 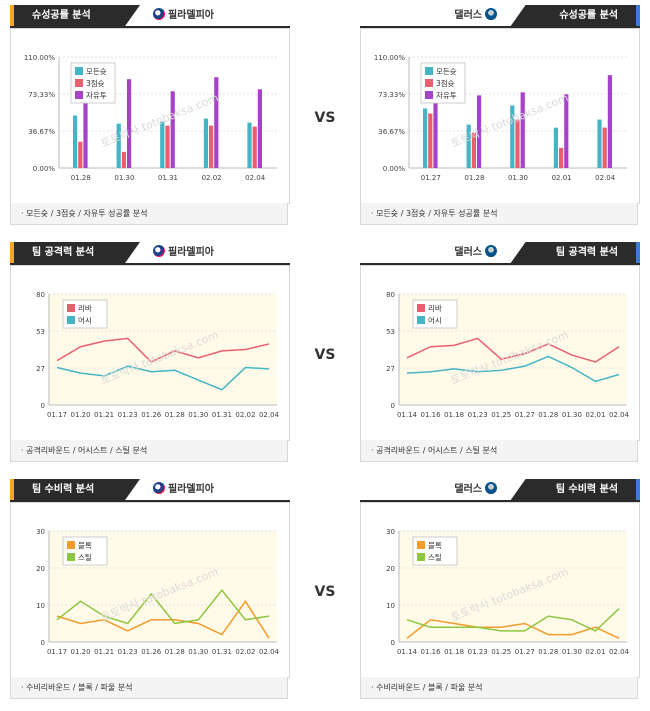 What do you see at coordinates (175, 652) in the screenshot?
I see `x-tick-label: 01.28` at bounding box center [175, 652].